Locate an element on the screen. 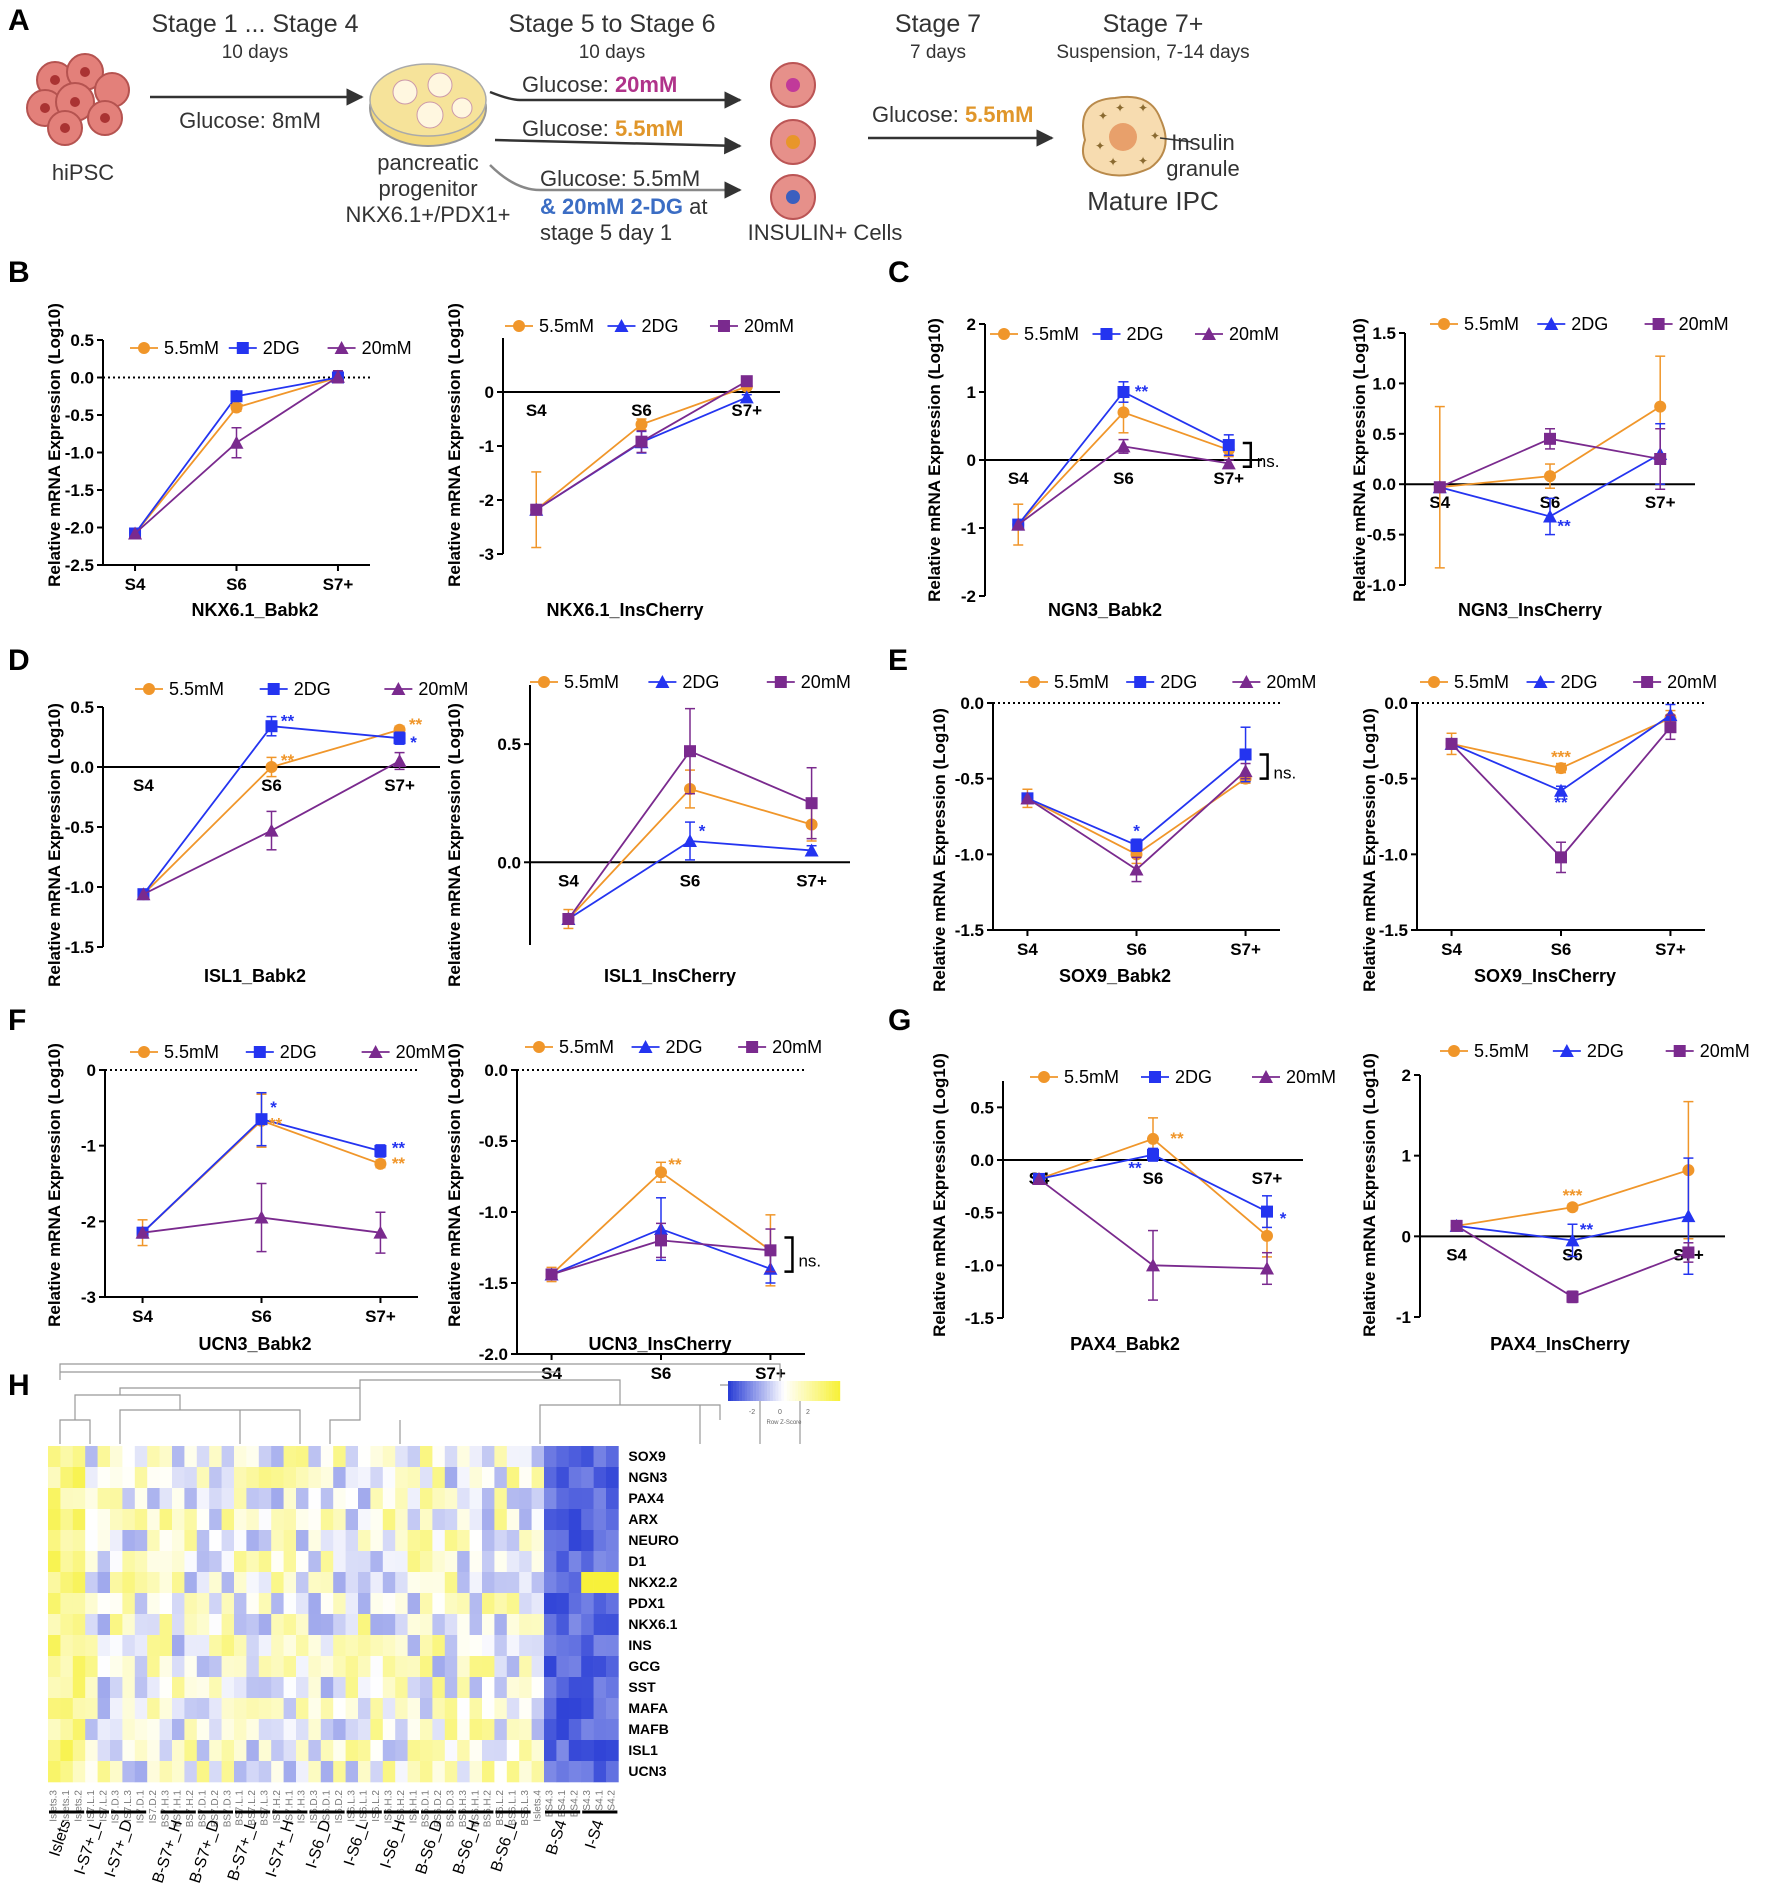 The width and height of the screenshot is (1772, 1896). column-label: IS7.H.1 is located at coordinates (289, 1807).